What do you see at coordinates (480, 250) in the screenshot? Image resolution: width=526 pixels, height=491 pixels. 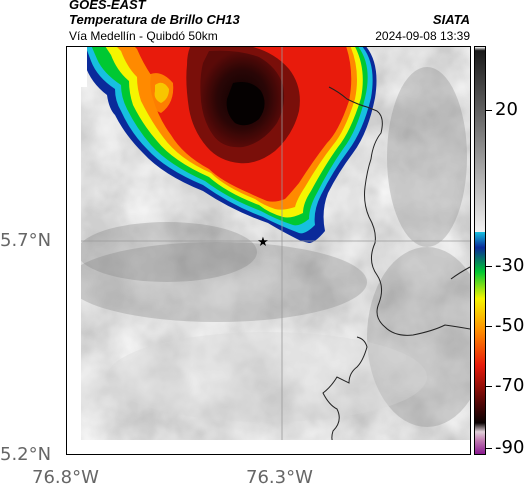 I see `colorbar` at bounding box center [480, 250].